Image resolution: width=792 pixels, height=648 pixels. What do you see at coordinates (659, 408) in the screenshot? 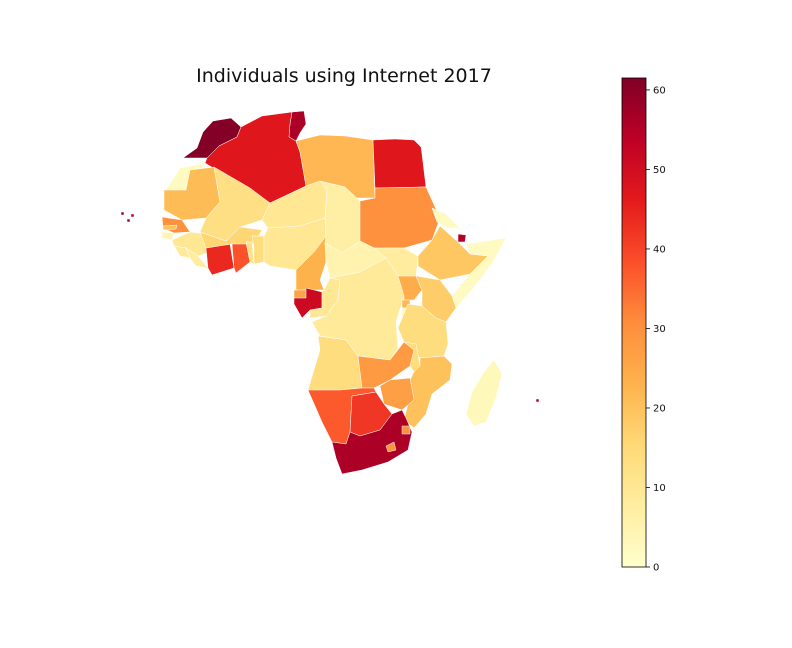
I see `colorbar-tick-label: 20` at bounding box center [659, 408].